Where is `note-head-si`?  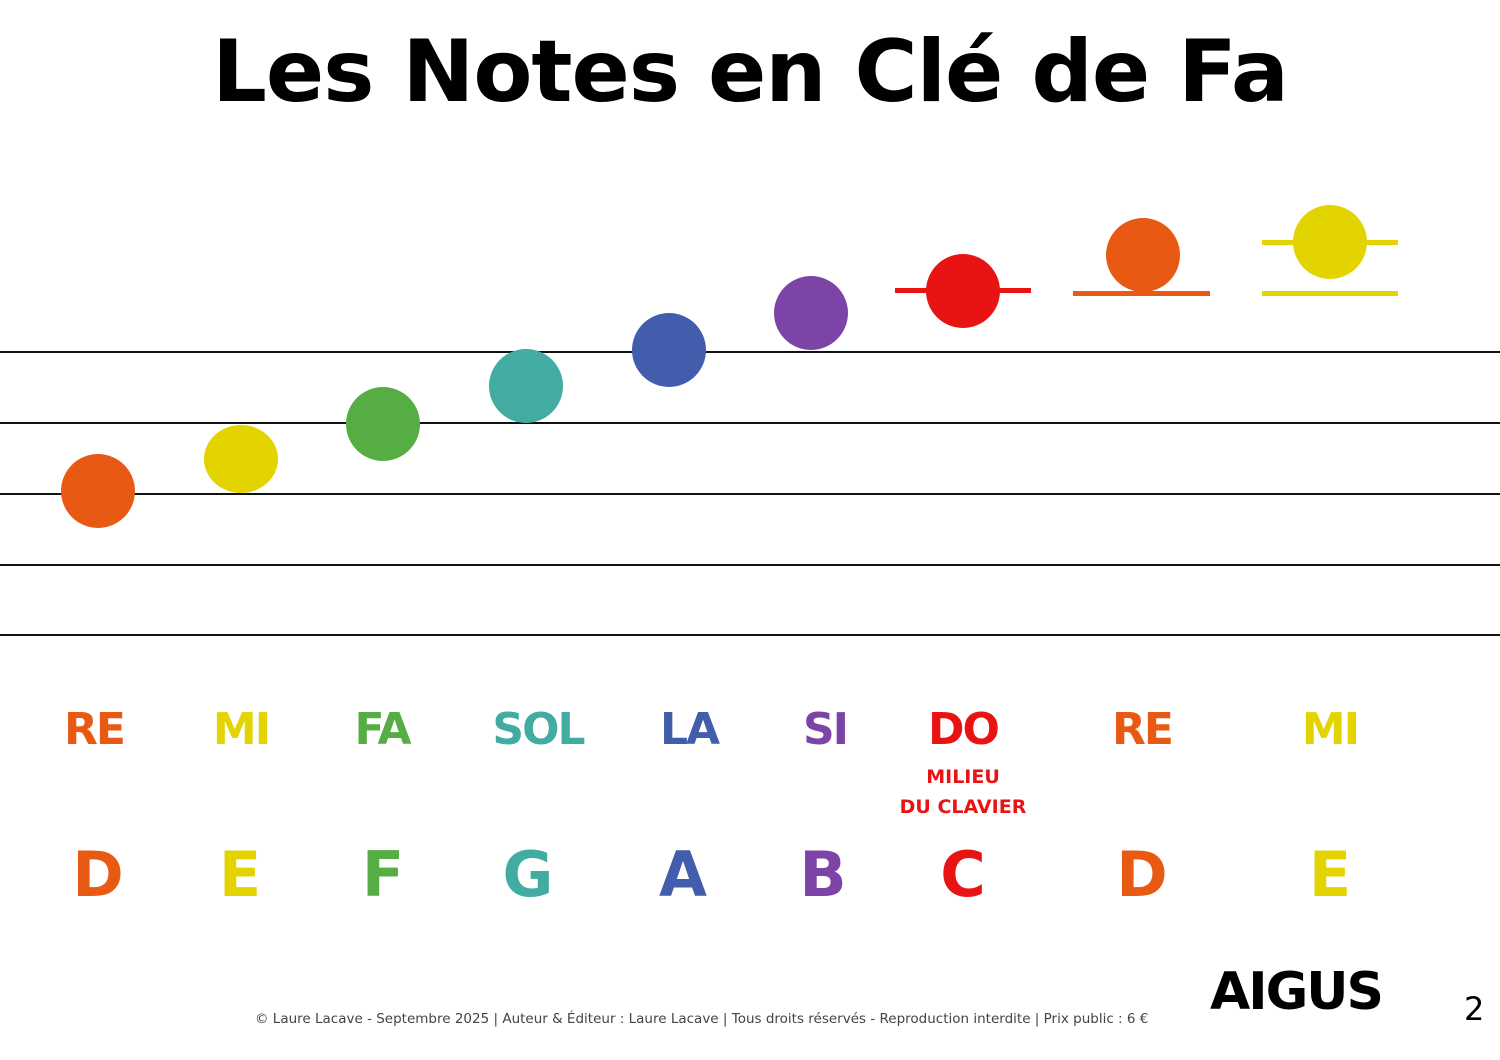
note-head-si is located at coordinates (811, 313).